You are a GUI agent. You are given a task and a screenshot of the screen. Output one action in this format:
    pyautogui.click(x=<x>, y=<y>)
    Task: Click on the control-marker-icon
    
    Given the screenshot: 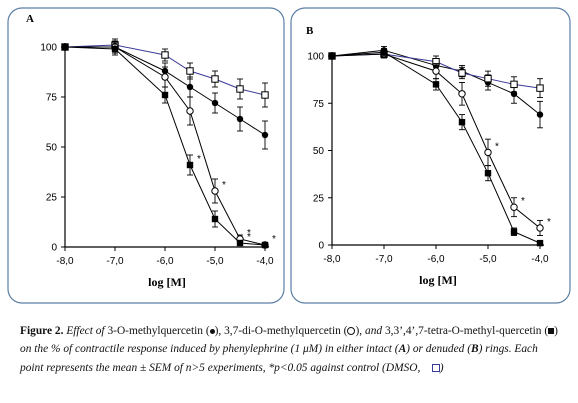 What is the action you would take?
    pyautogui.click(x=435, y=367)
    